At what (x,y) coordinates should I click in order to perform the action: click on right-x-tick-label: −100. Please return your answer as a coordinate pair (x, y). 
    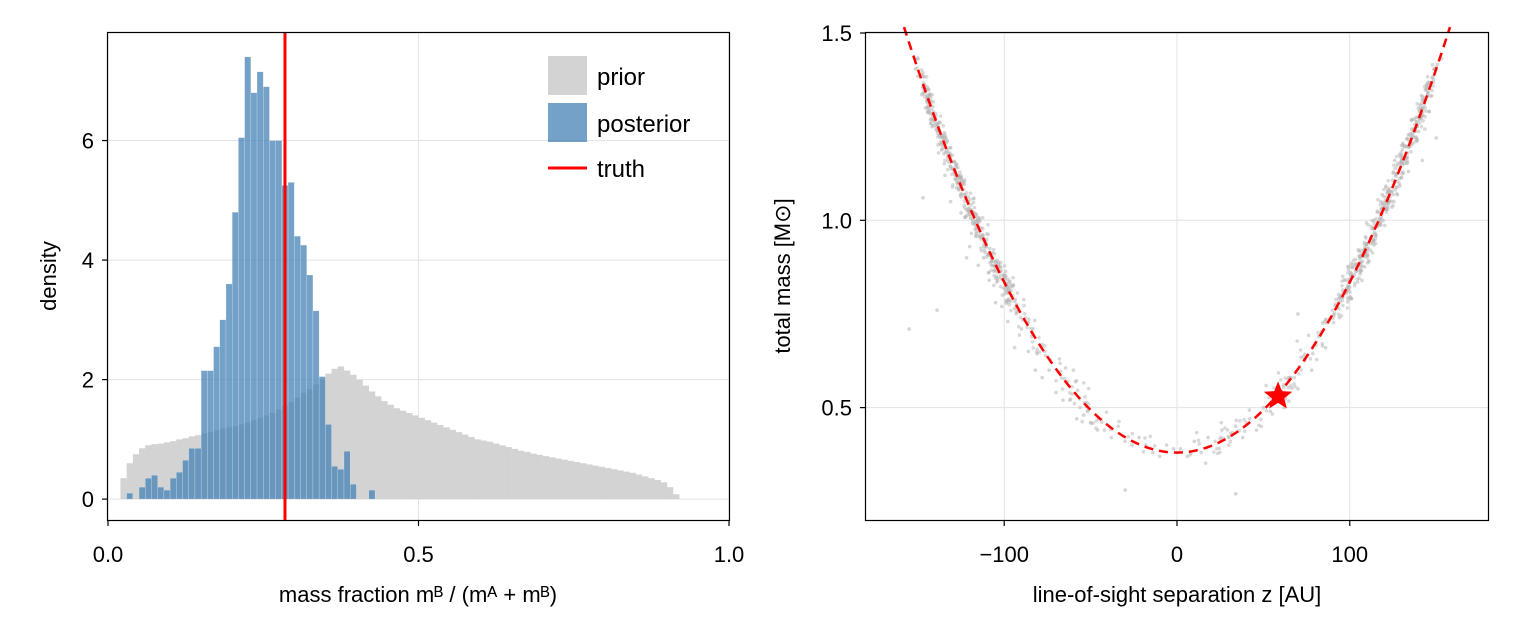
    Looking at the image, I should click on (1004, 554).